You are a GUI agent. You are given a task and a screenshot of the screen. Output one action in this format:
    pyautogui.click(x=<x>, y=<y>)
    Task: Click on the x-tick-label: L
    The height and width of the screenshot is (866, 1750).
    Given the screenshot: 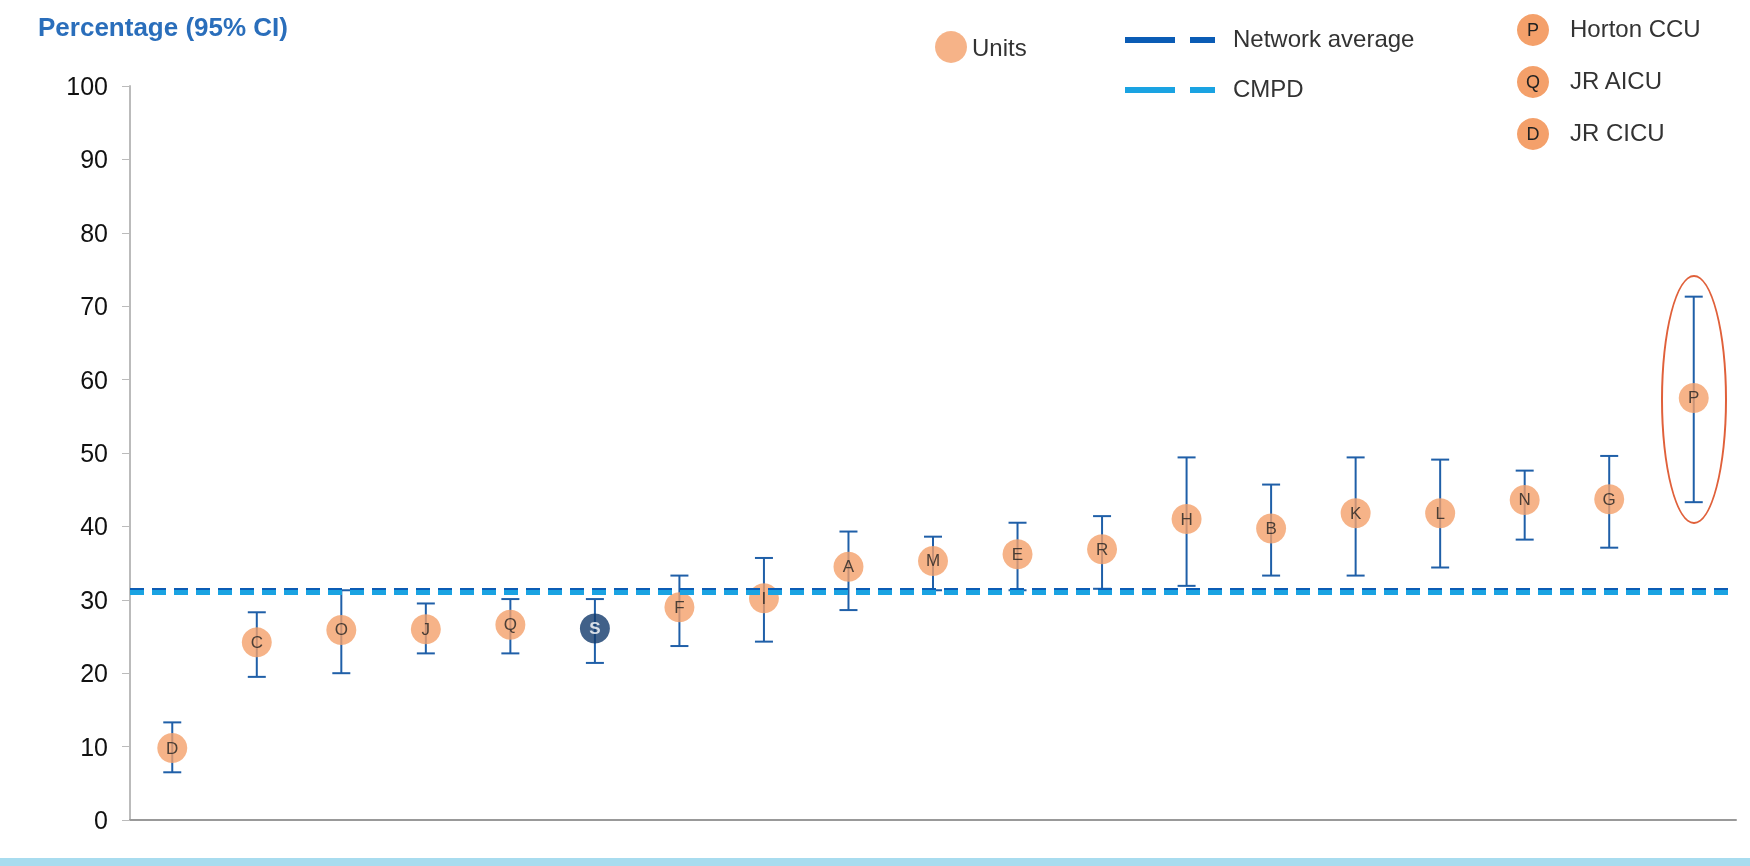 What is the action you would take?
    pyautogui.click(x=1440, y=513)
    